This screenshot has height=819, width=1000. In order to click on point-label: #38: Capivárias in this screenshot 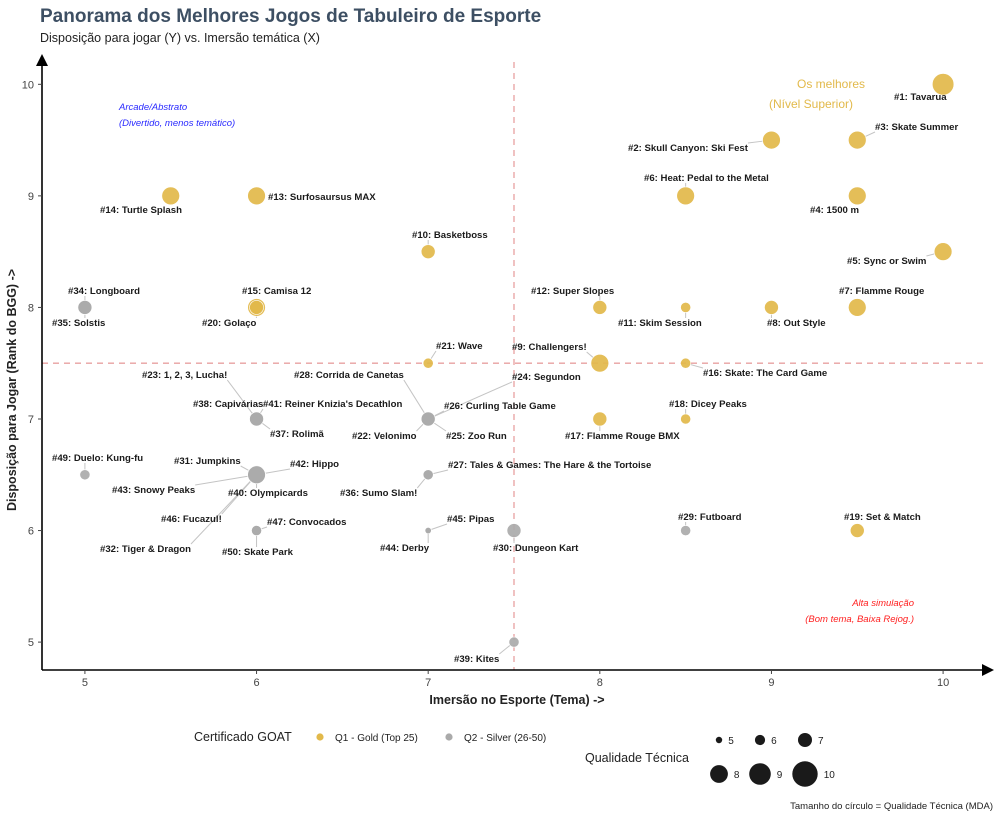, I will do `click(228, 404)`.